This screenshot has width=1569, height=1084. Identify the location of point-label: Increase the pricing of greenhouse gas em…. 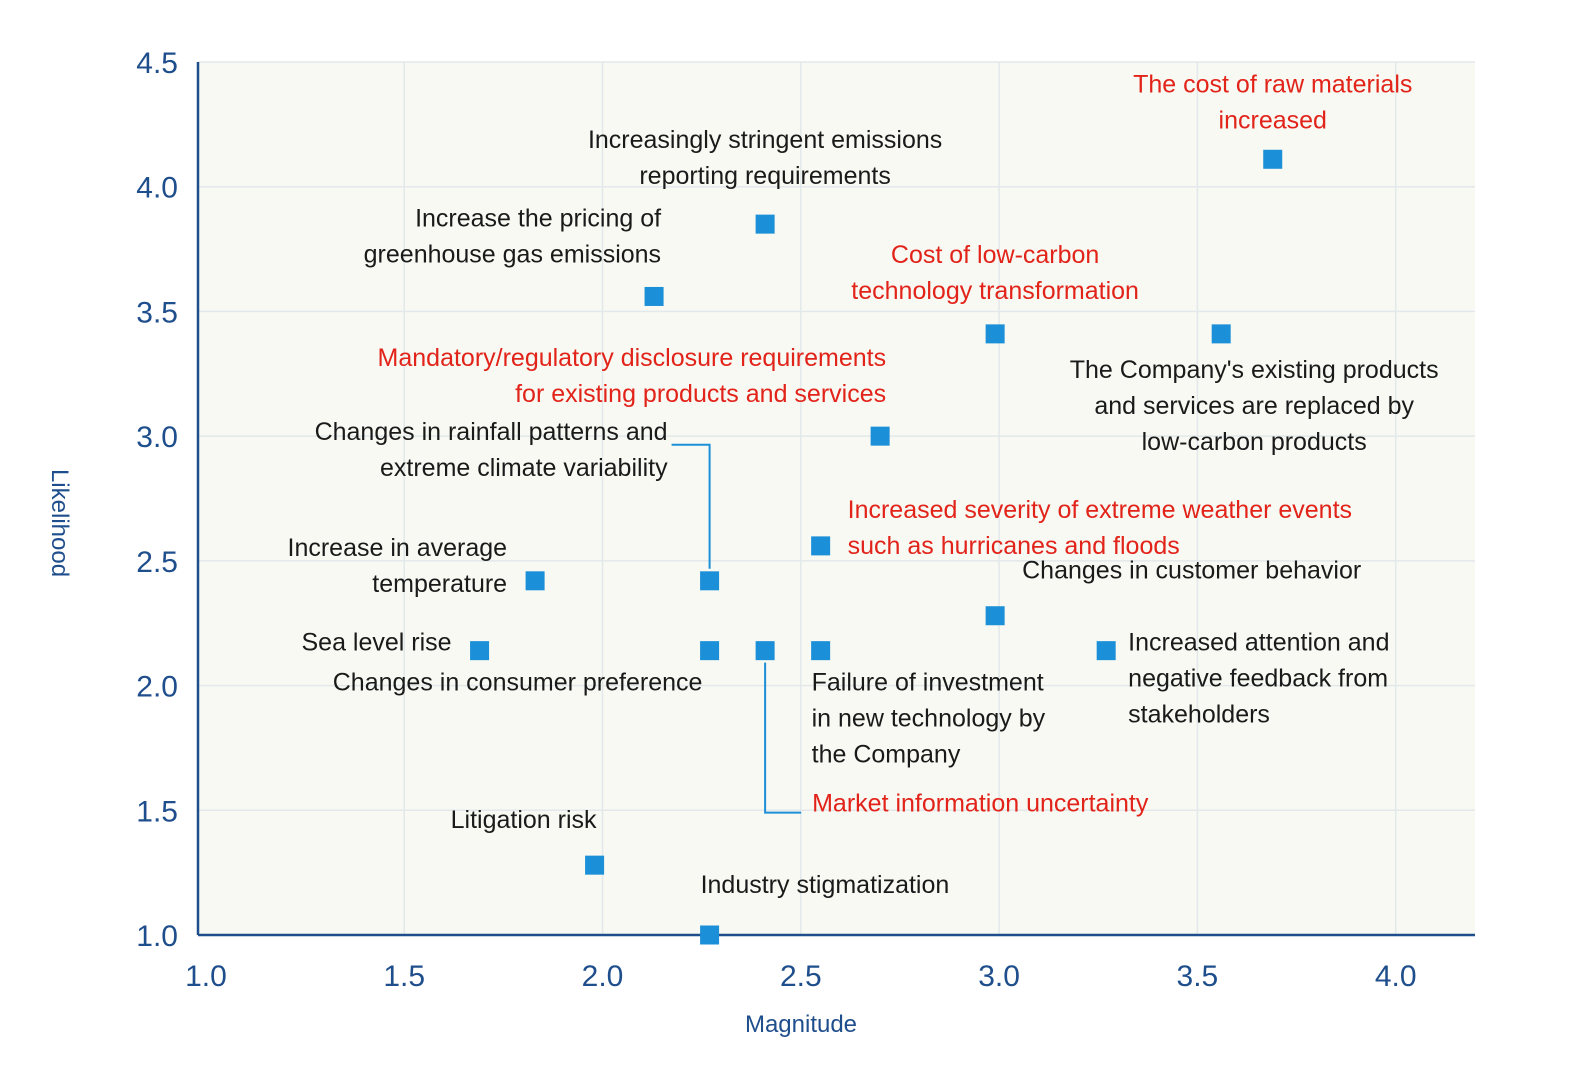
(512, 236).